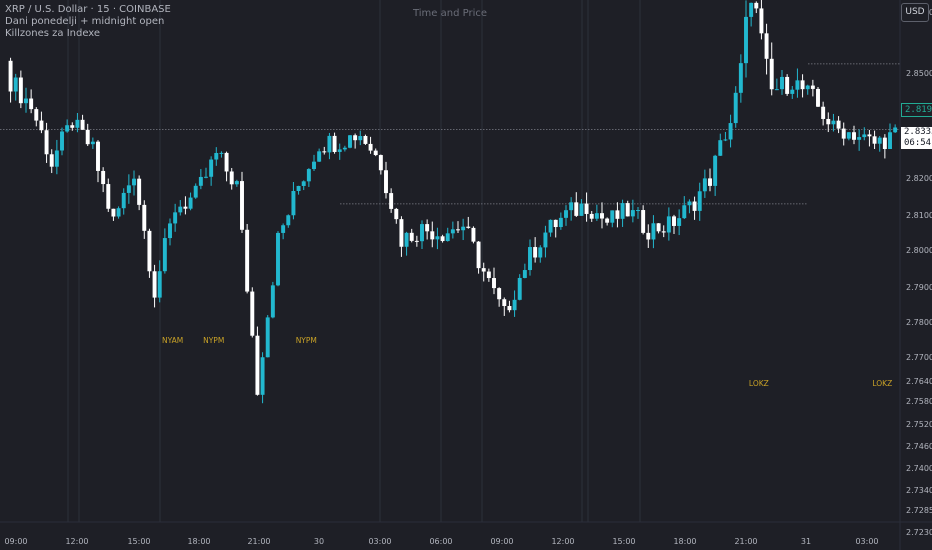 Image resolution: width=932 pixels, height=550 pixels. What do you see at coordinates (915, 12) in the screenshot?
I see `currency-button: USD` at bounding box center [915, 12].